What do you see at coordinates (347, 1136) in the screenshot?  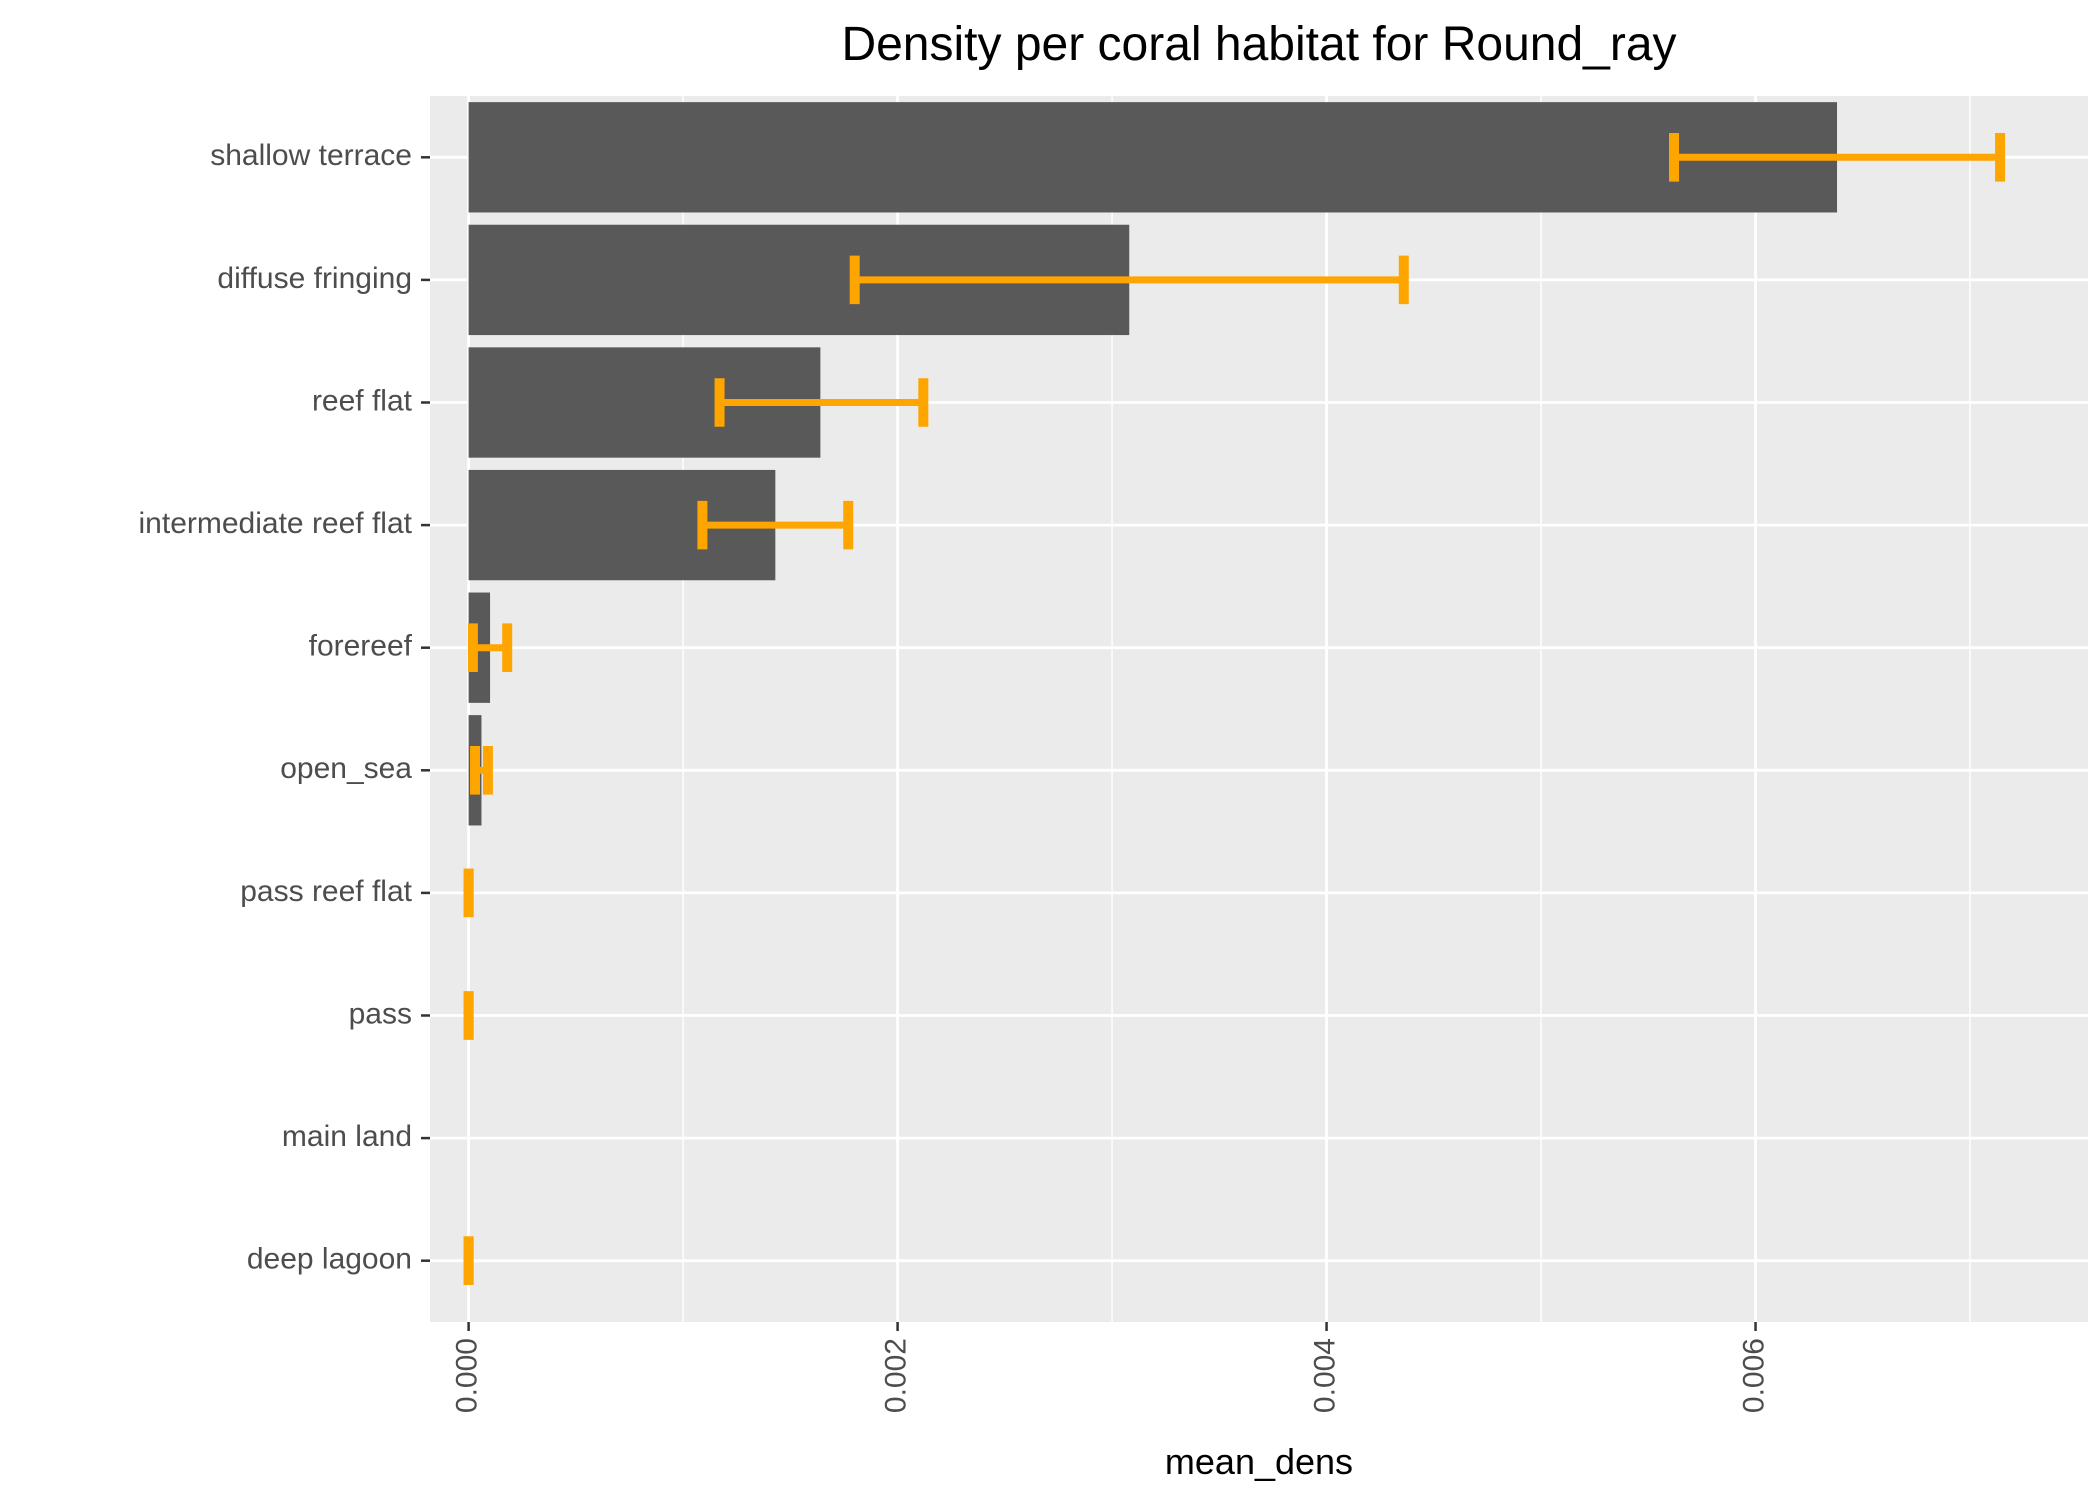 I see `y-tick-label: main land` at bounding box center [347, 1136].